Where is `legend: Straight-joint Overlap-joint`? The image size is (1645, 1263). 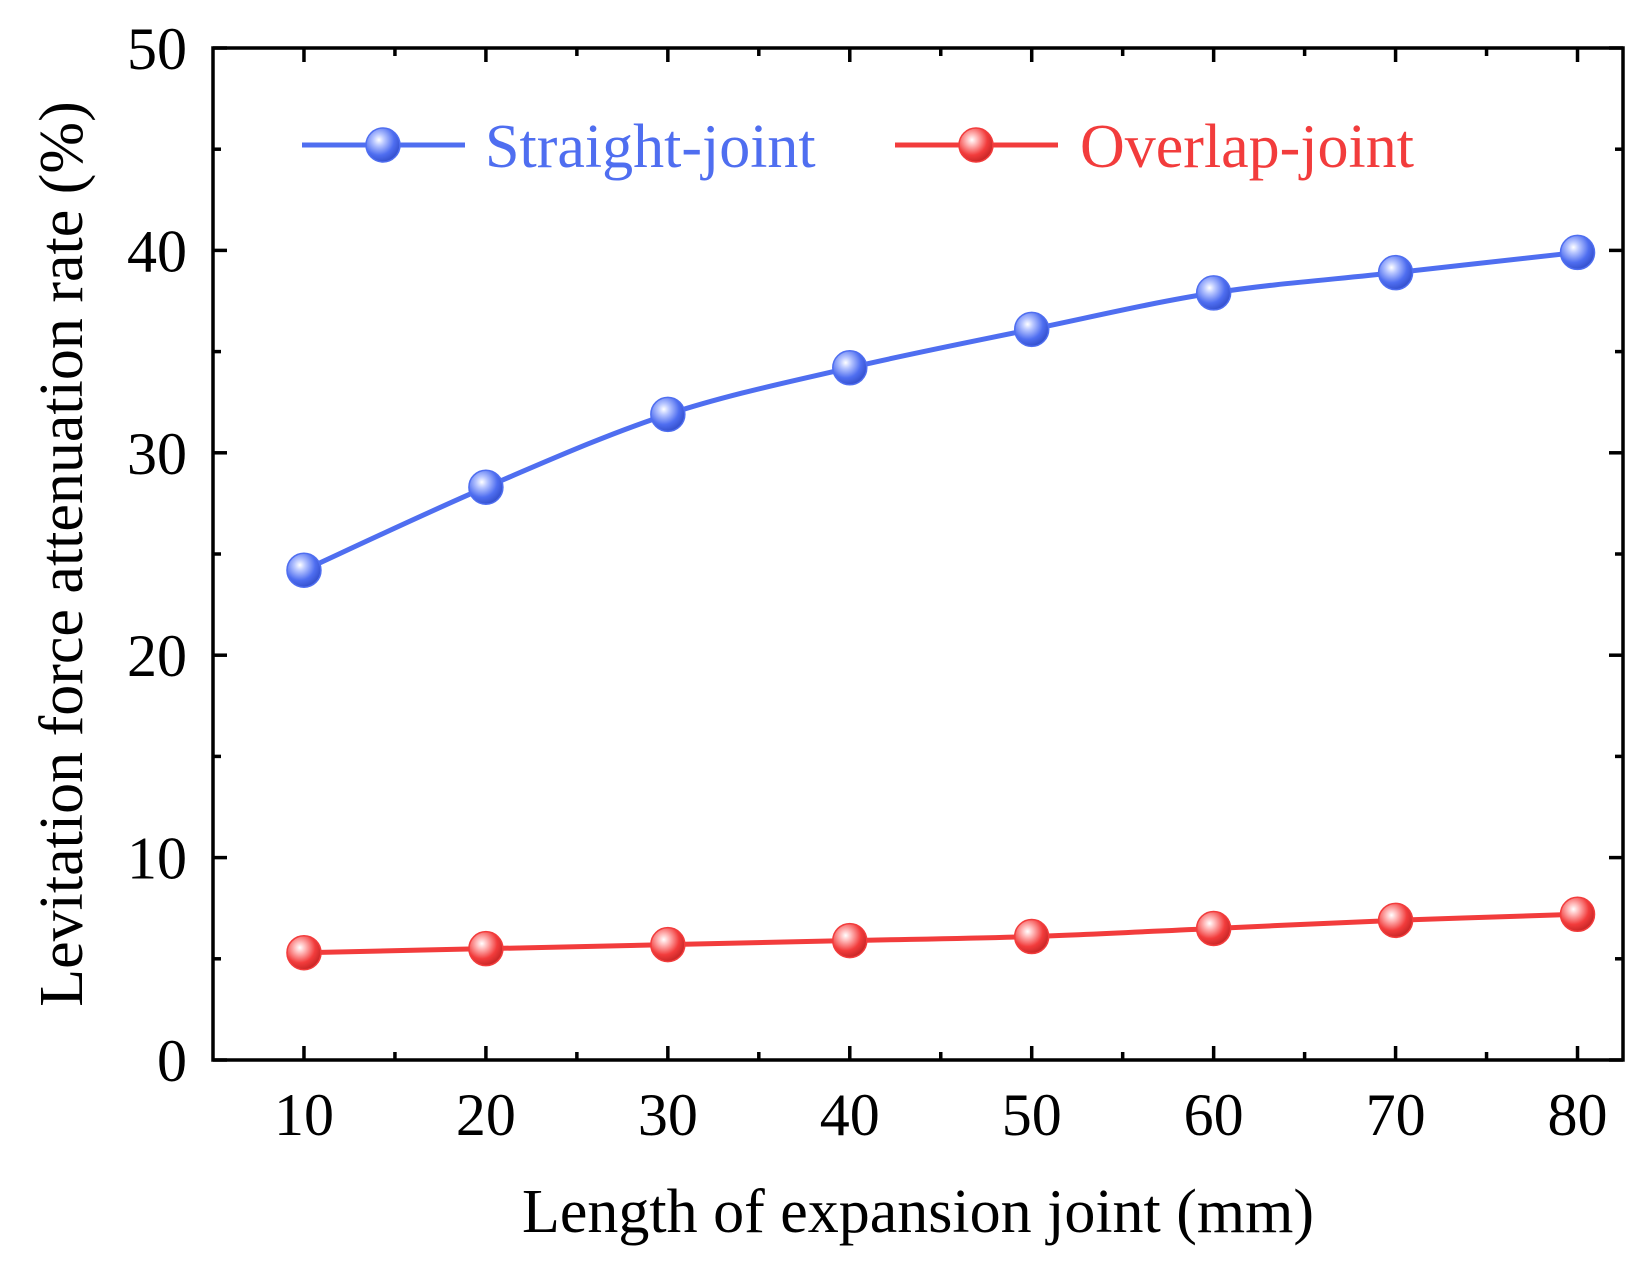 legend: Straight-joint Overlap-joint is located at coordinates (858, 147).